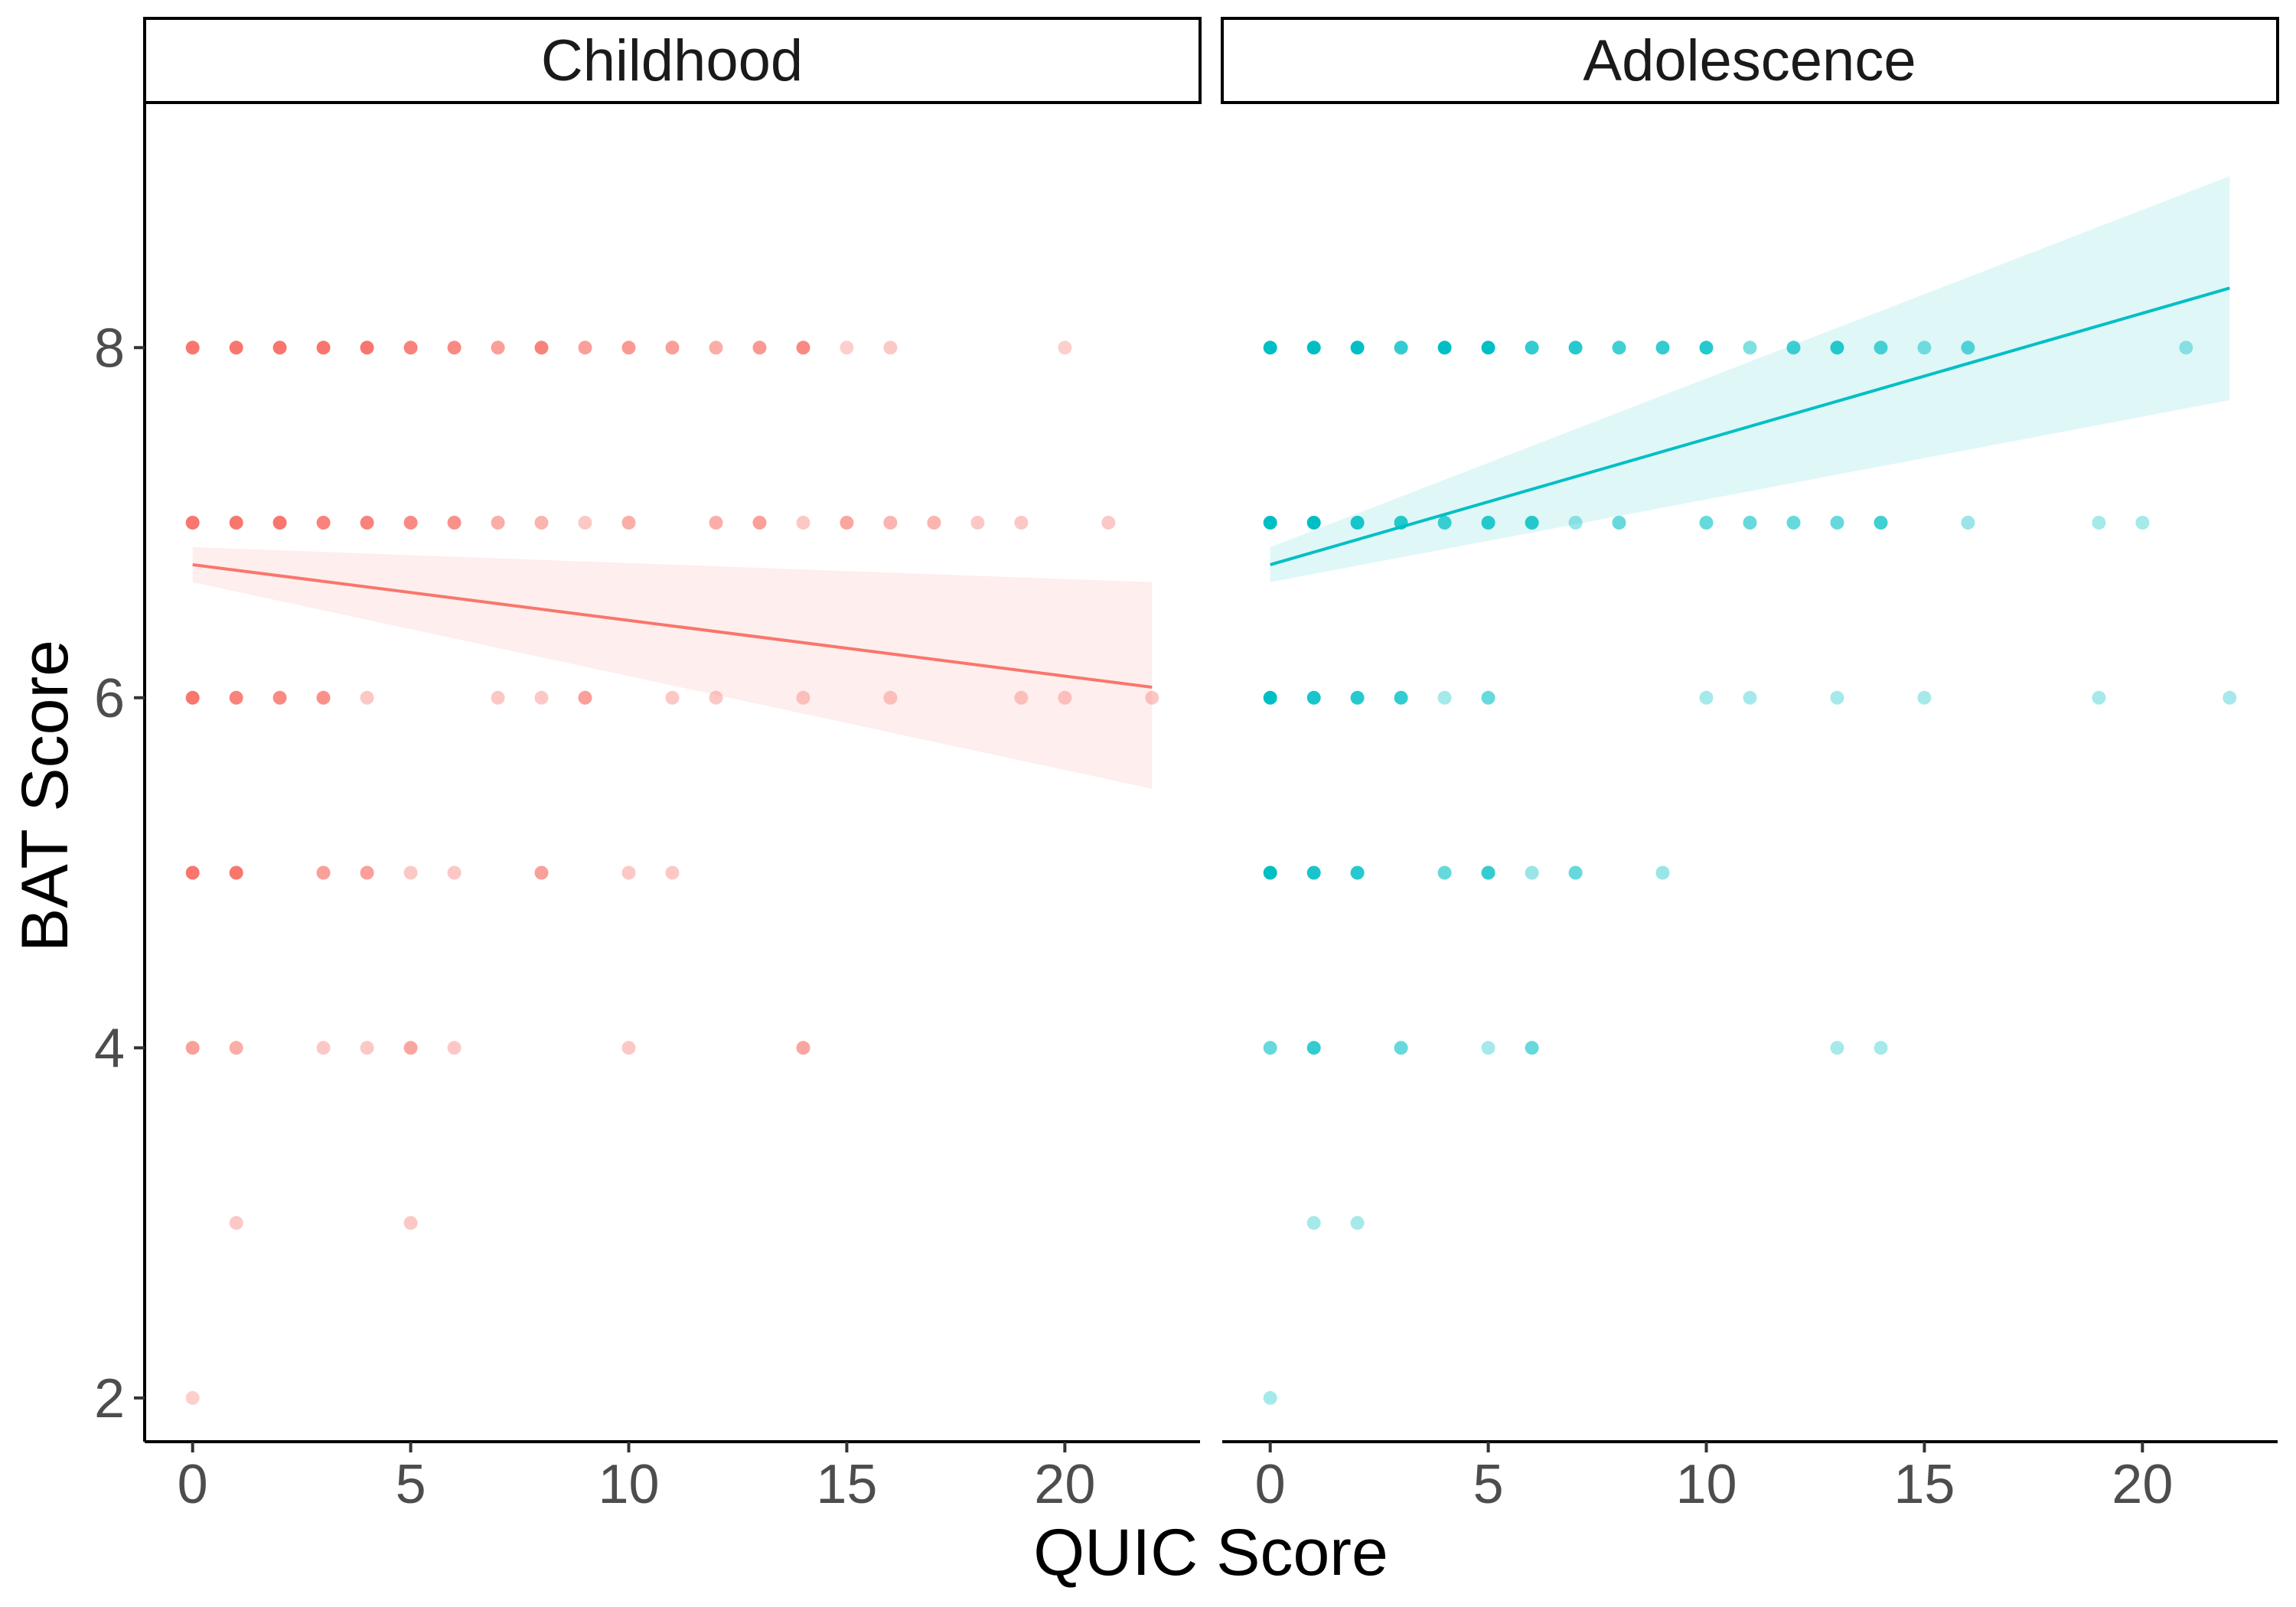 The width and height of the screenshot is (2296, 1607). I want to click on regression-line-adolescence, so click(1750, 426).